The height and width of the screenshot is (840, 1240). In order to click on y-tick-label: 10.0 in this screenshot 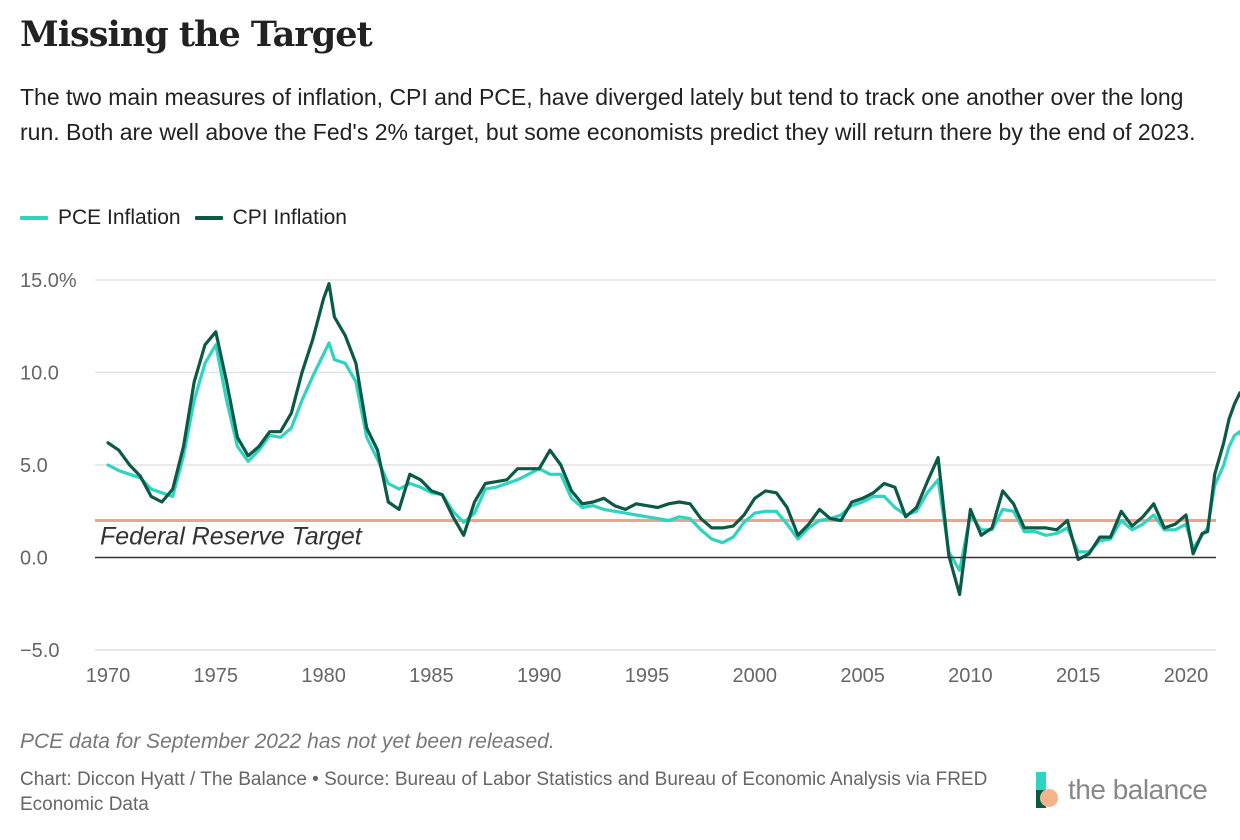, I will do `click(39, 374)`.